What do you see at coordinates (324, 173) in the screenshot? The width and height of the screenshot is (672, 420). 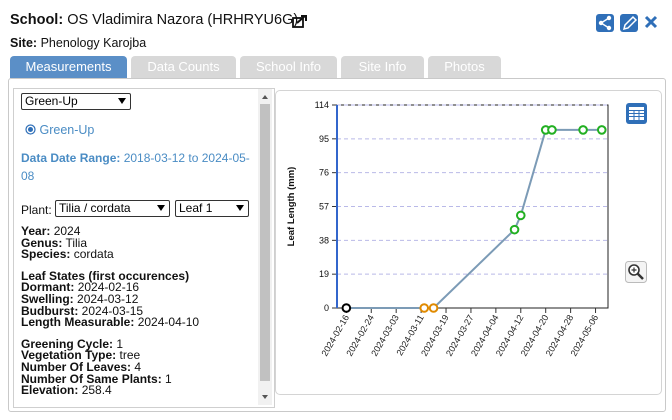 I see `y-tick-label: 76` at bounding box center [324, 173].